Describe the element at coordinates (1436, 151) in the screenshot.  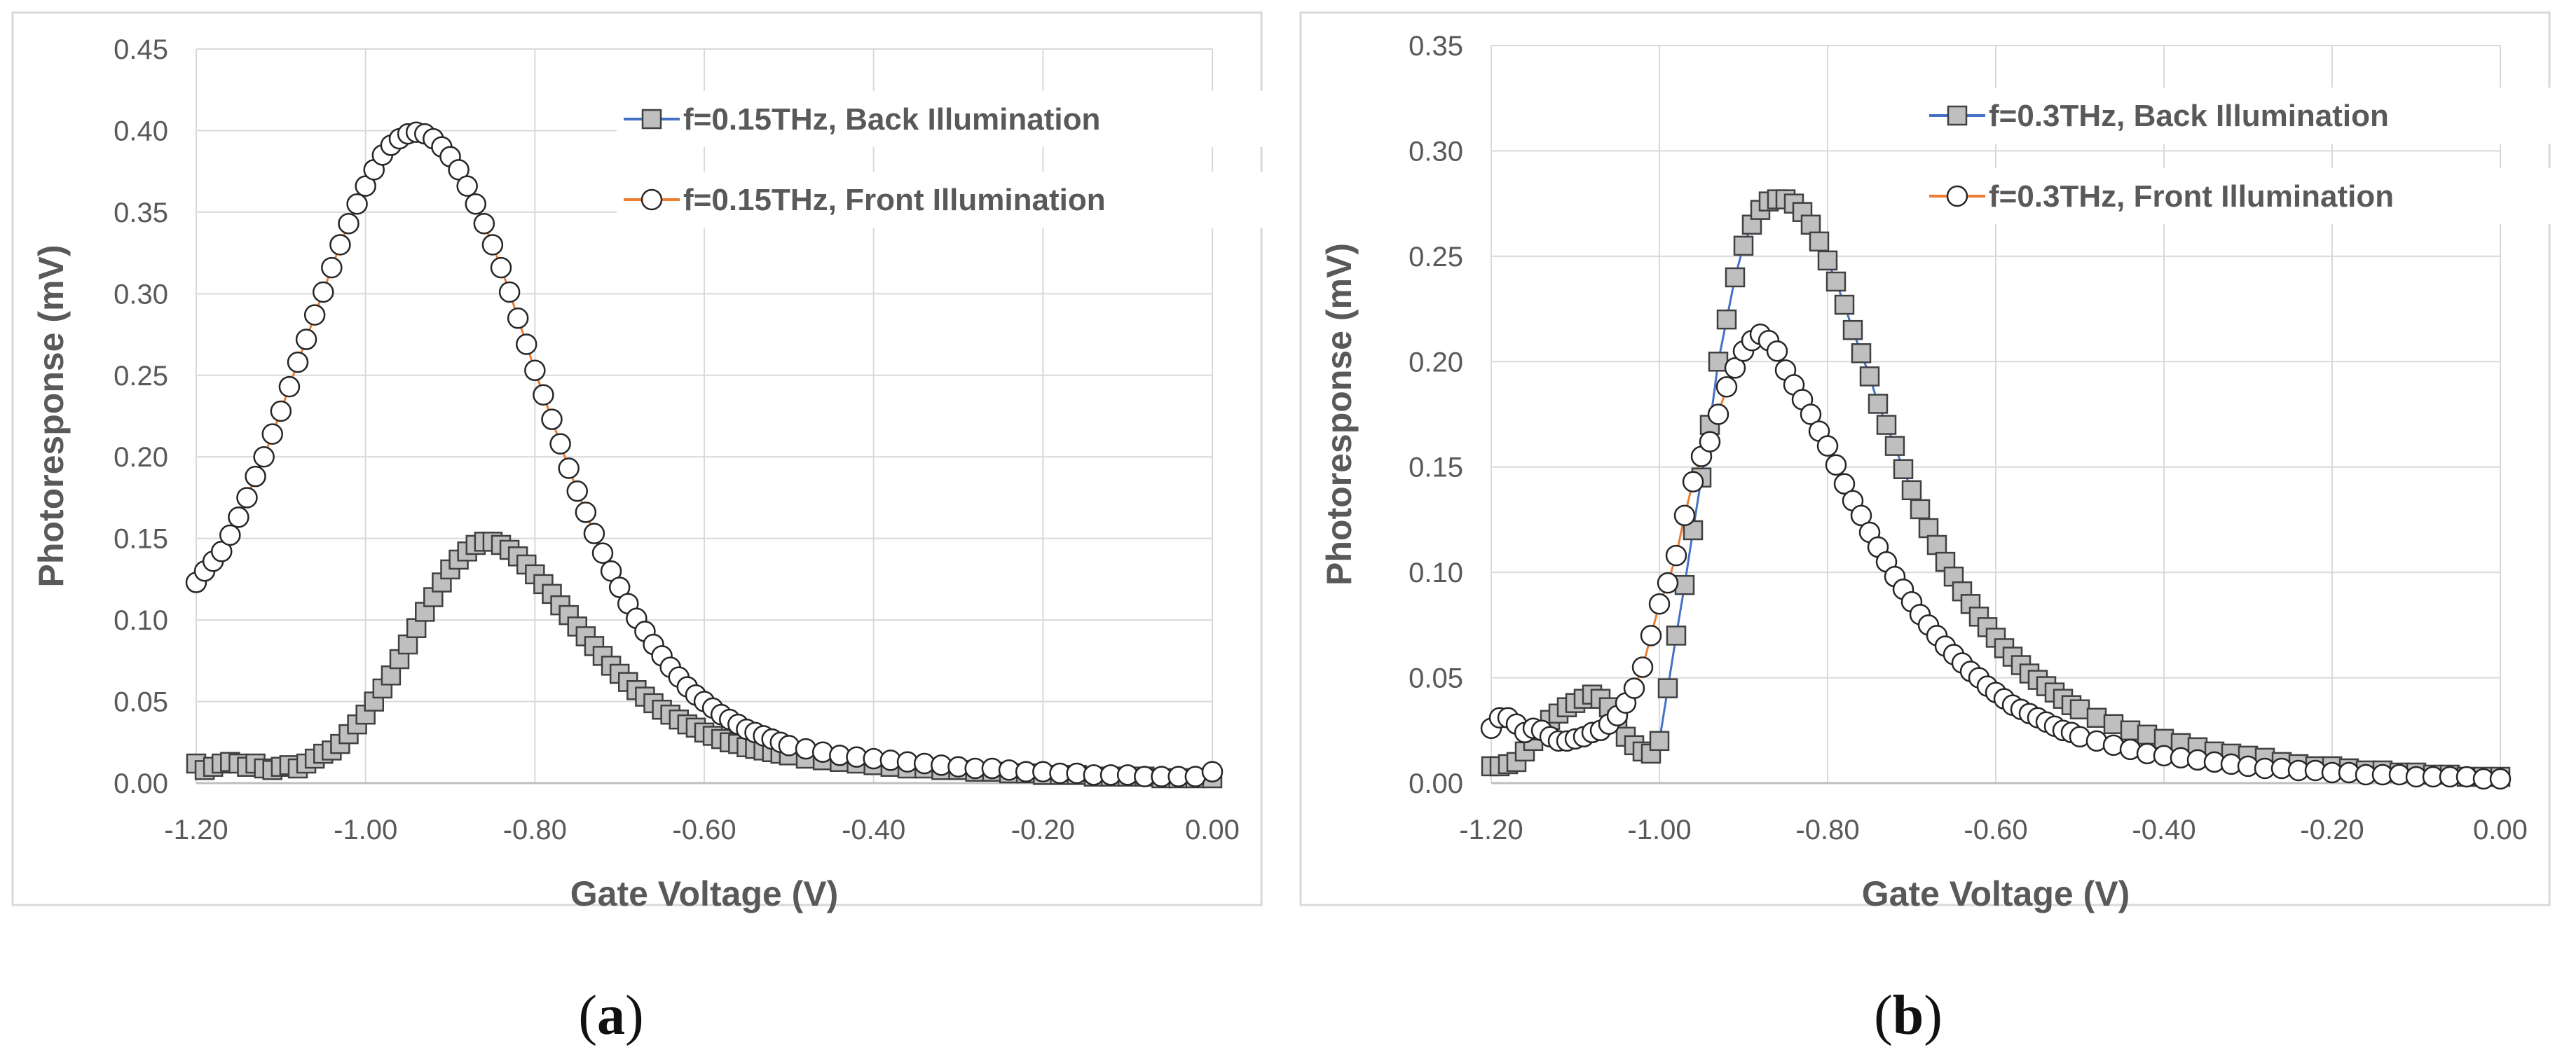
I see `y-tick-label: 0.30` at that location.